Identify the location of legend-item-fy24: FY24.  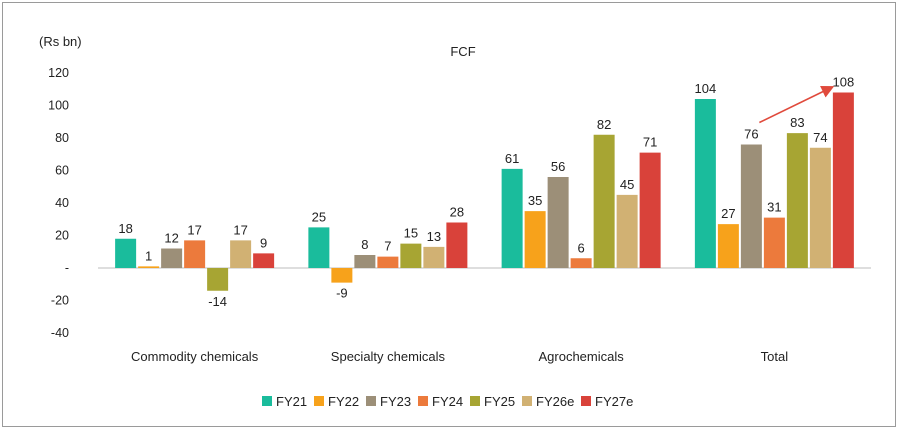
(440, 401).